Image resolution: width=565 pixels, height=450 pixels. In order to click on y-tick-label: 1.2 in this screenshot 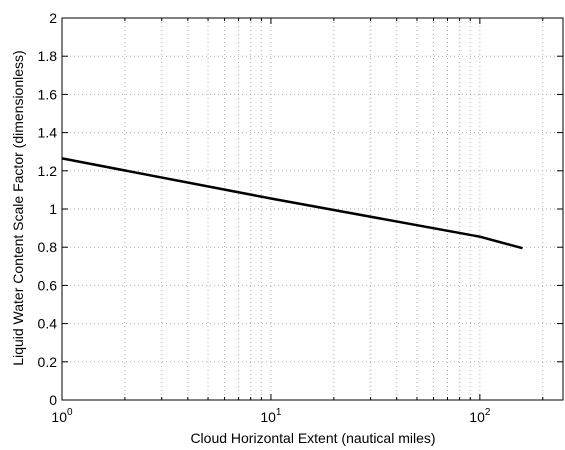, I will do `click(48, 171)`.